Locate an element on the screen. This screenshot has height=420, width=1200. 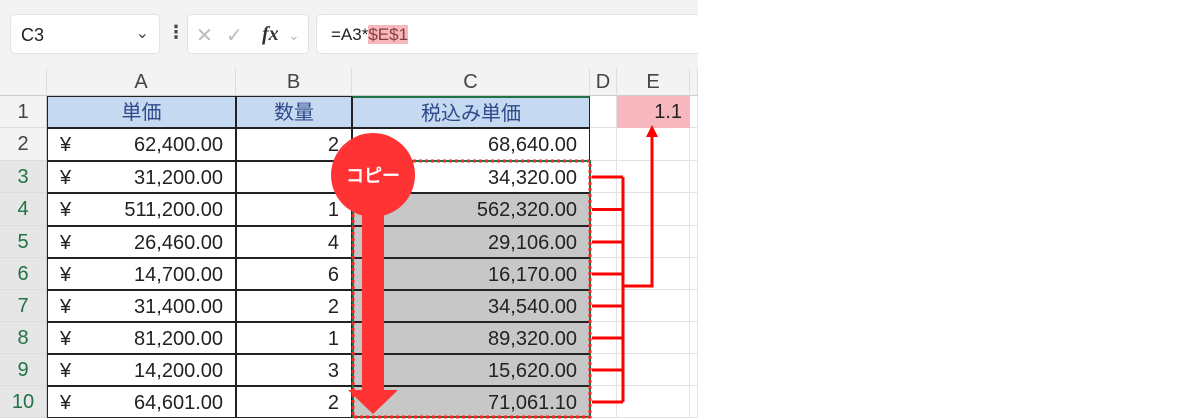
cell-quantity: 6 is located at coordinates (294, 274).